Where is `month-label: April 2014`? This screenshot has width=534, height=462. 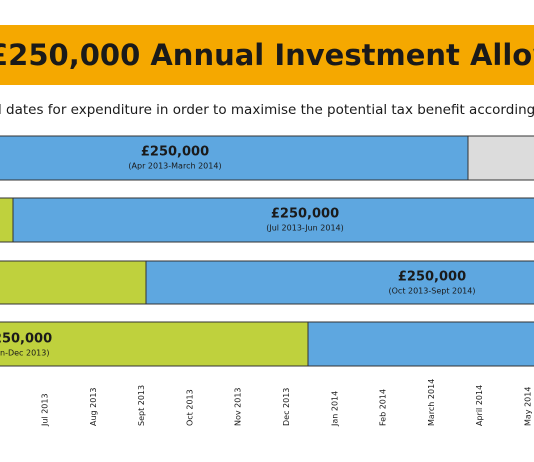
month-label: April 2014 is located at coordinates (479, 405).